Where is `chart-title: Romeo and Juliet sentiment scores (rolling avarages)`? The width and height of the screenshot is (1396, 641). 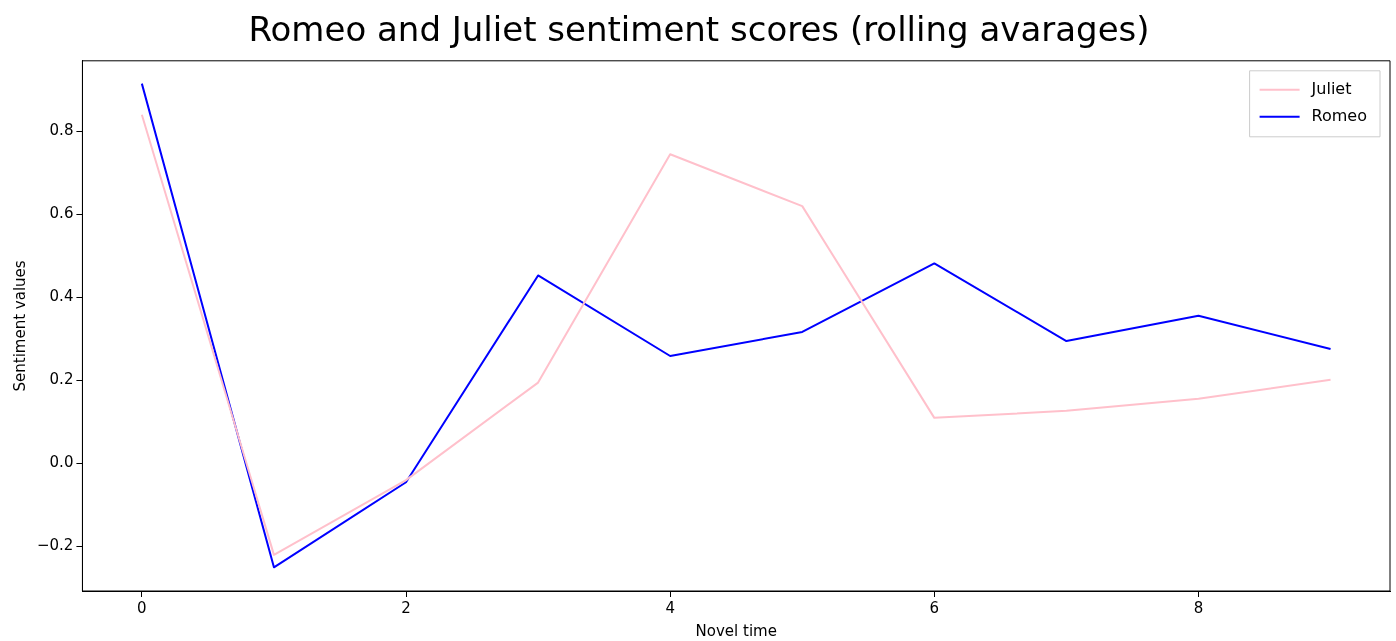
chart-title: Romeo and Juliet sentiment scores (rolling avarages) is located at coordinates (699, 29).